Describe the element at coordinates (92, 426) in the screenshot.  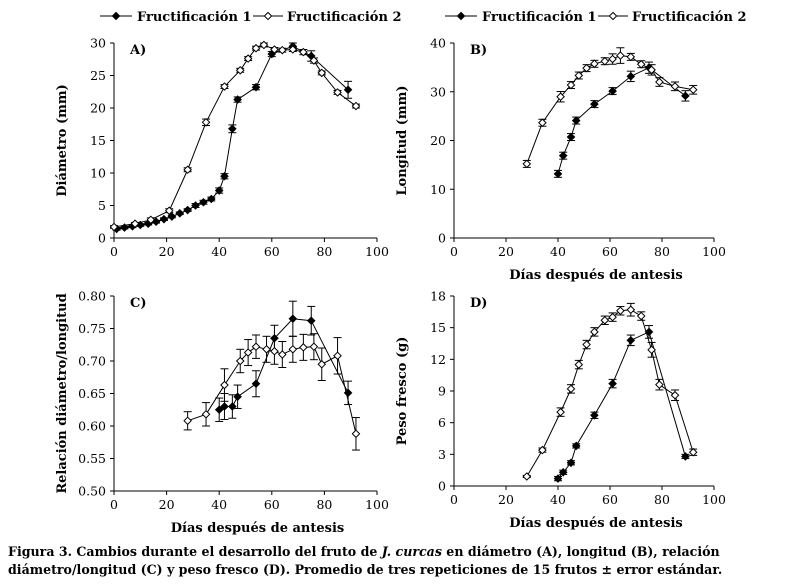
I see `y-tick-label: 0.60` at that location.